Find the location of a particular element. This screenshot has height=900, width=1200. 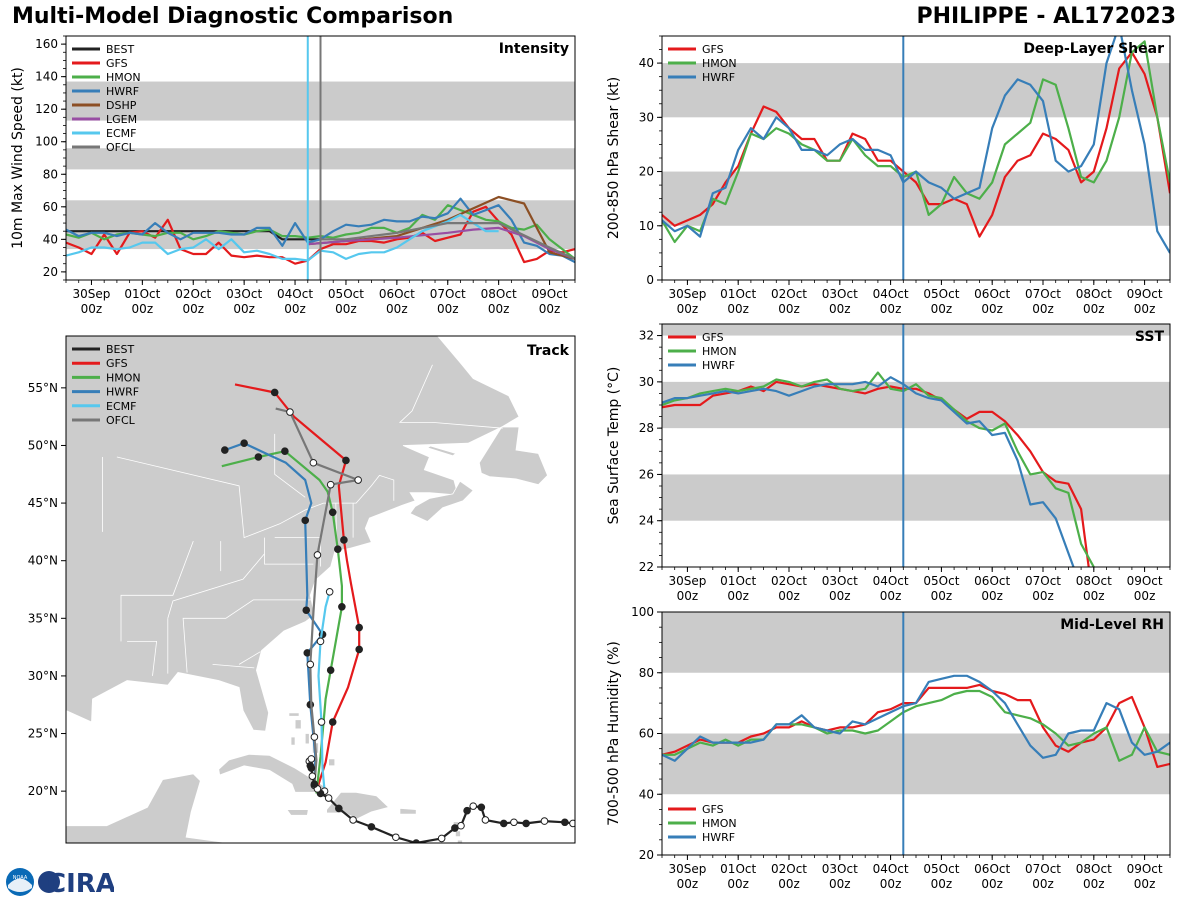

x-tick-day: 08Oct is located at coordinates (499, 294).